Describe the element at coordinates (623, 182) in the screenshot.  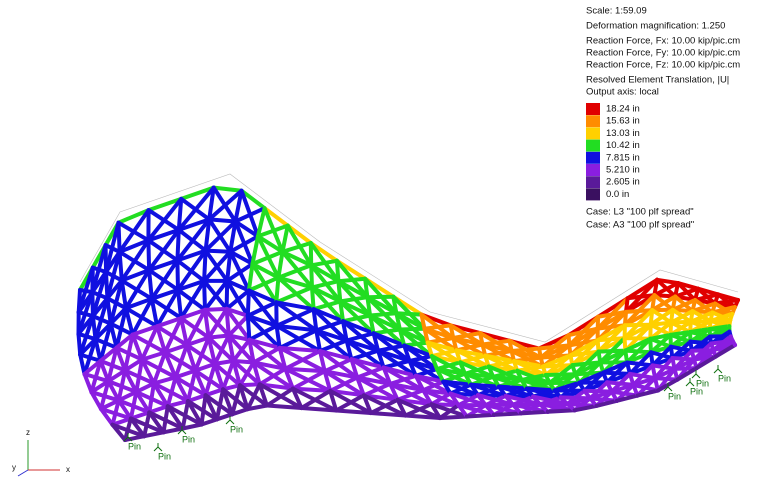
I see `legend-label: 2.605 in` at that location.